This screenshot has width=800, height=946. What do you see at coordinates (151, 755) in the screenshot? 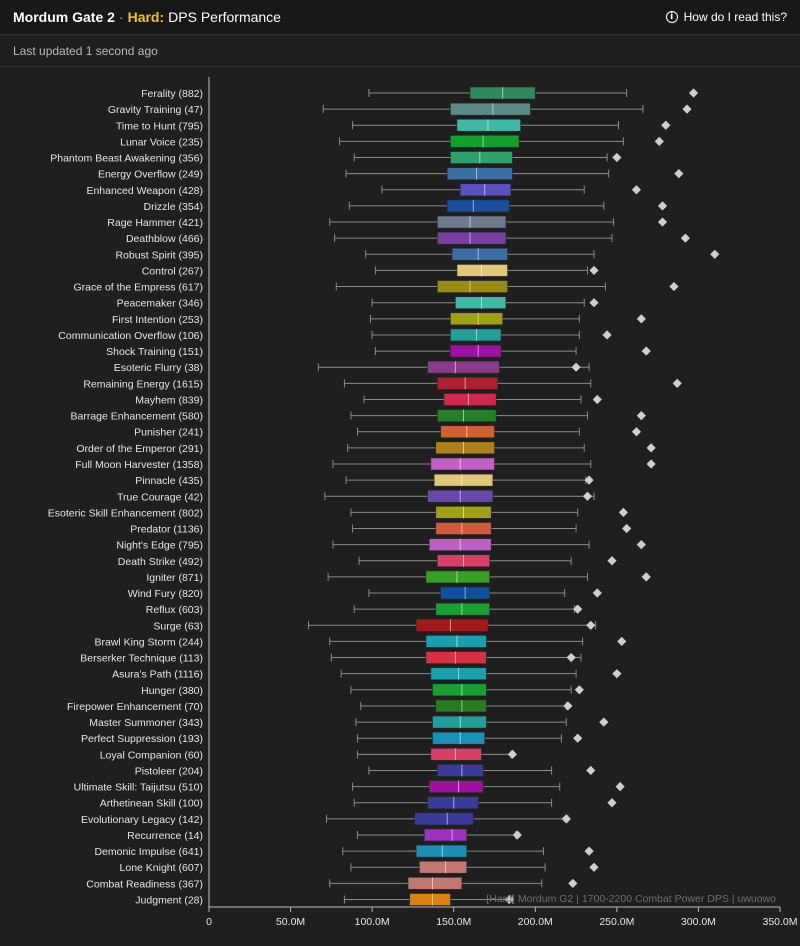
I see `row-label: Loyal Companion (60)` at bounding box center [151, 755].